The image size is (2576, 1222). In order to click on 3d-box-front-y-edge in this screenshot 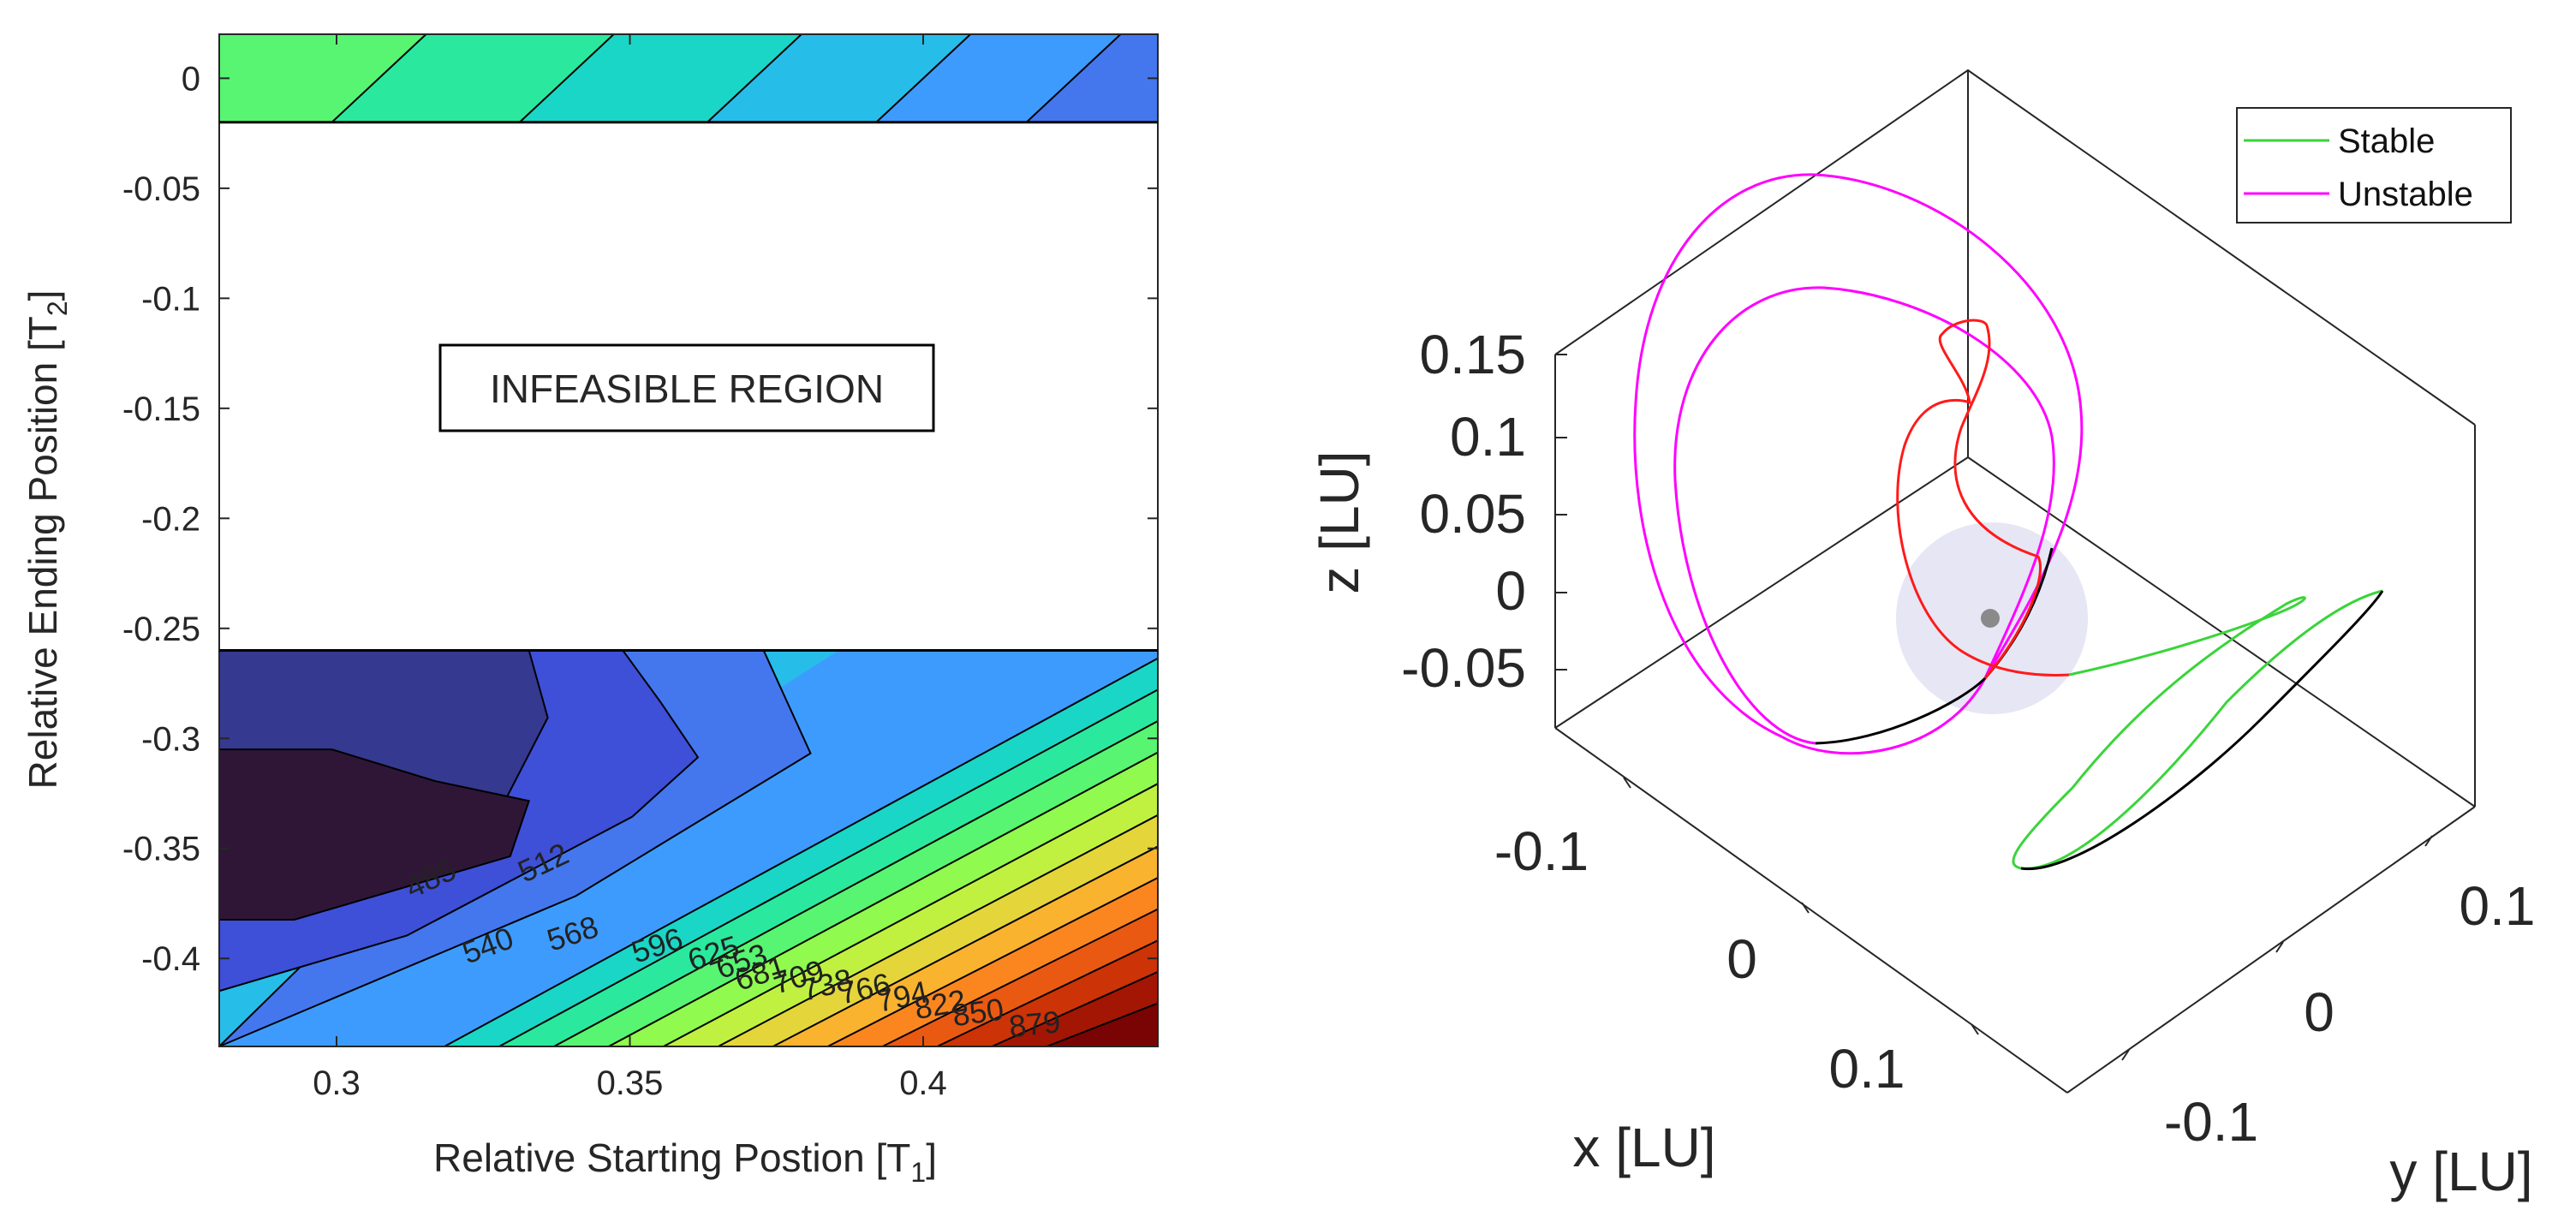, I will do `click(2271, 950)`.